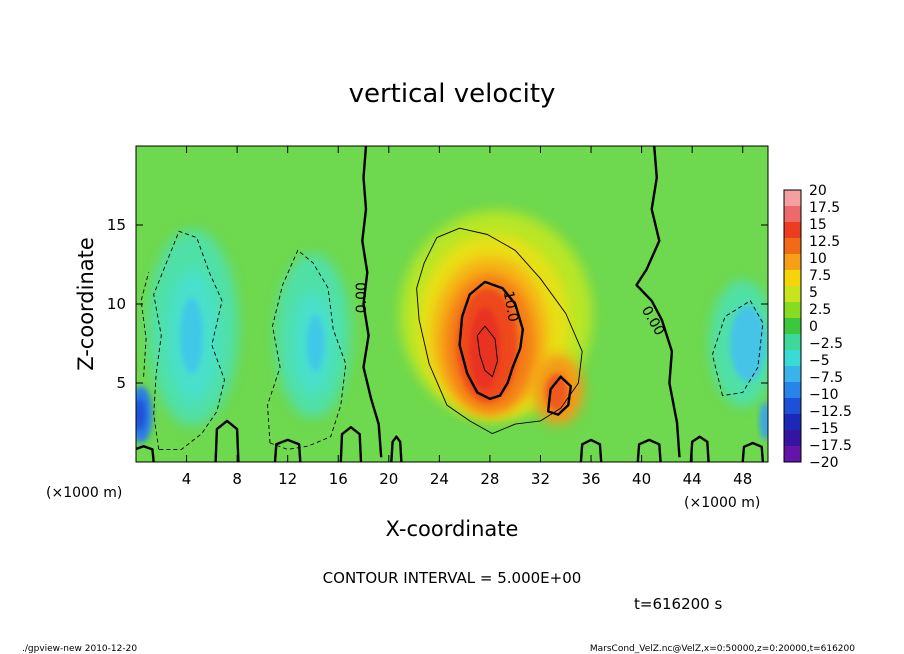  What do you see at coordinates (722, 503) in the screenshot?
I see `x-unit-right: (×1000 m)` at bounding box center [722, 503].